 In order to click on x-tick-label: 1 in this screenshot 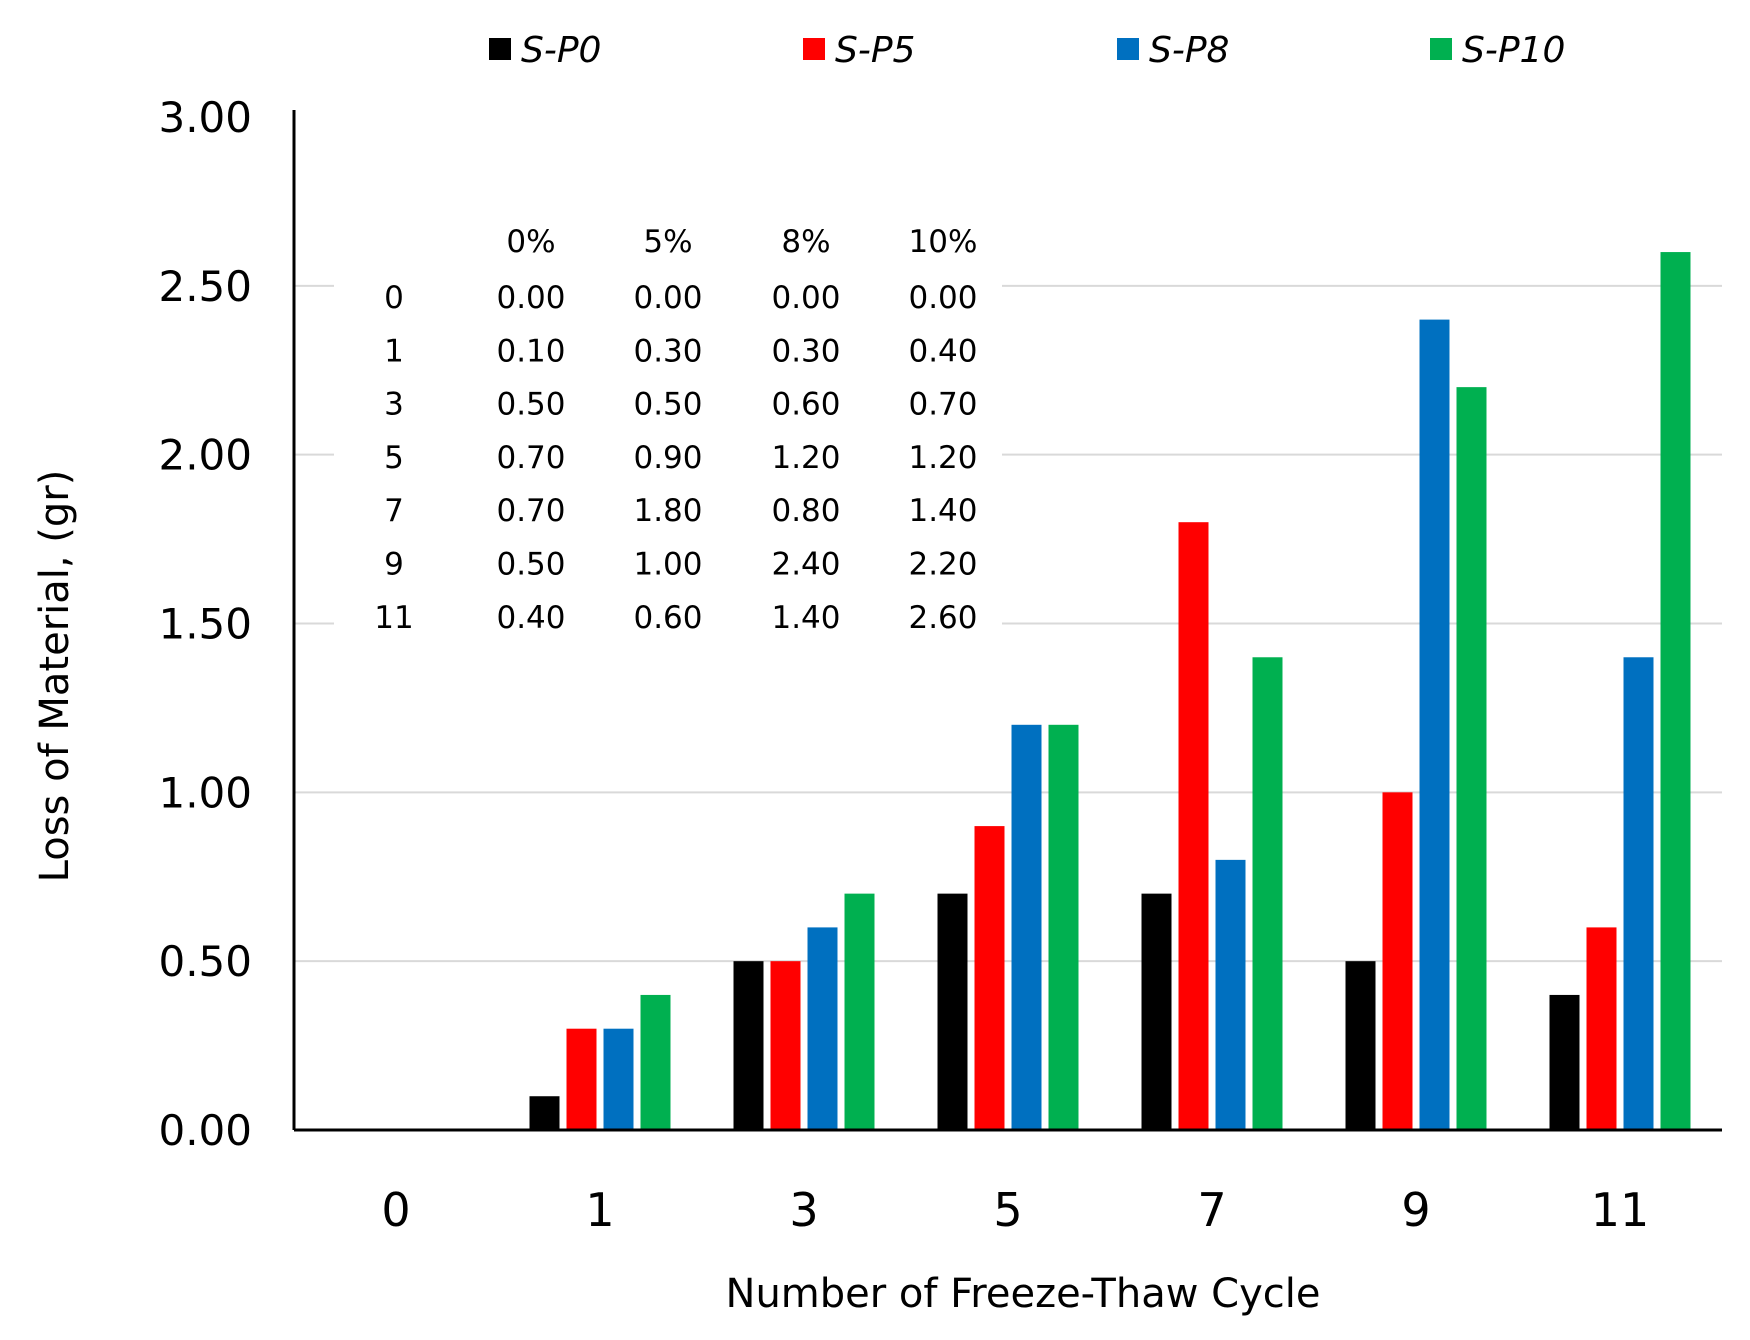, I will do `click(599, 1210)`.